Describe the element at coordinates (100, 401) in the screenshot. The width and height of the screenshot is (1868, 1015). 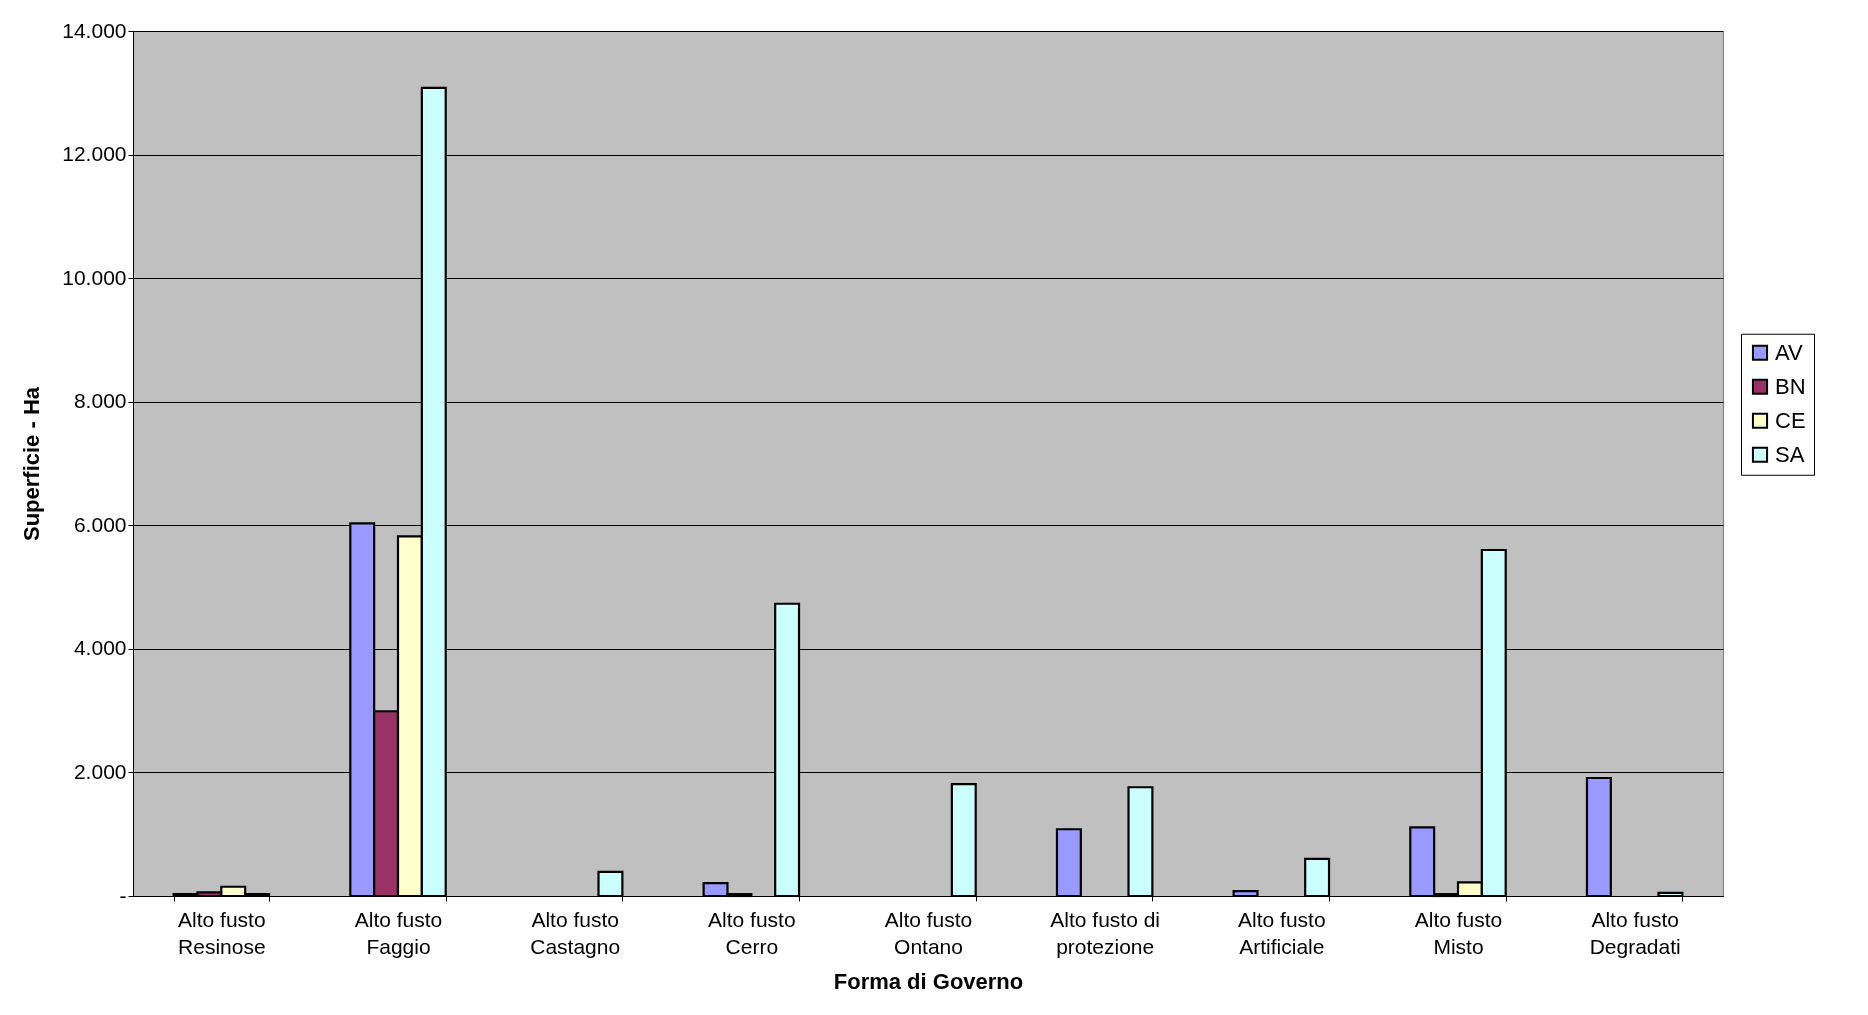
I see `y-tick-label: 8.000` at that location.